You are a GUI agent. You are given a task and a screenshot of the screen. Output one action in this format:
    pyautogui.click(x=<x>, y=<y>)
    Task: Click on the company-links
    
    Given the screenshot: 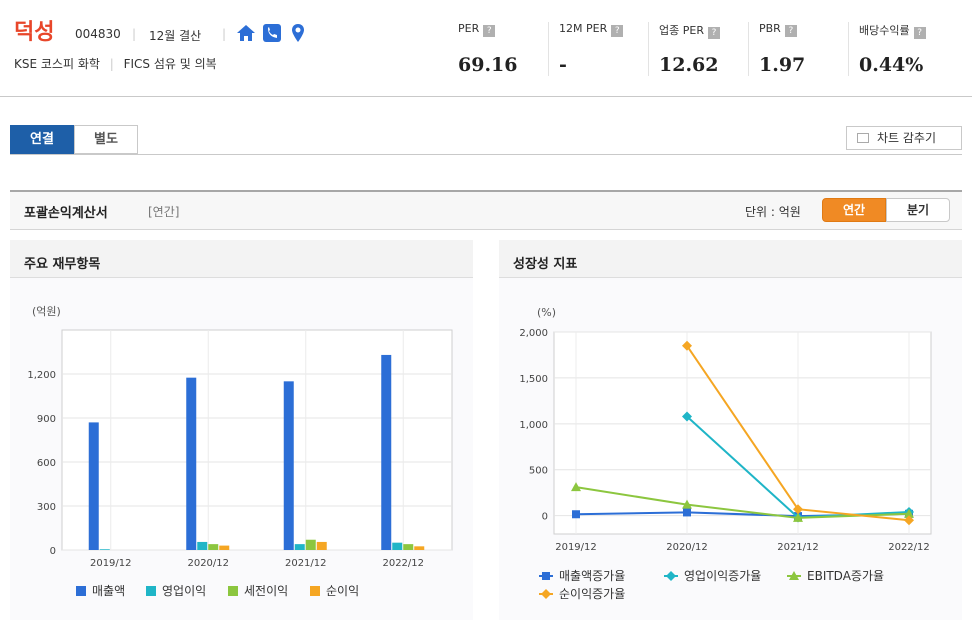 What is the action you would take?
    pyautogui.click(x=272, y=33)
    